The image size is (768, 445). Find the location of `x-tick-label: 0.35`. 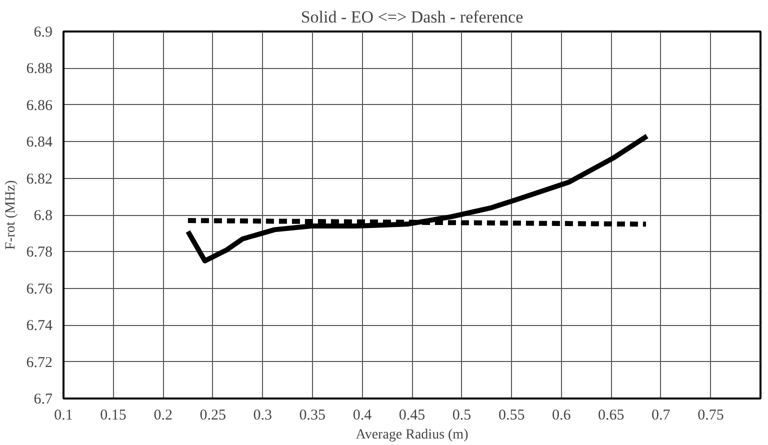

x-tick-label: 0.35 is located at coordinates (312, 416).